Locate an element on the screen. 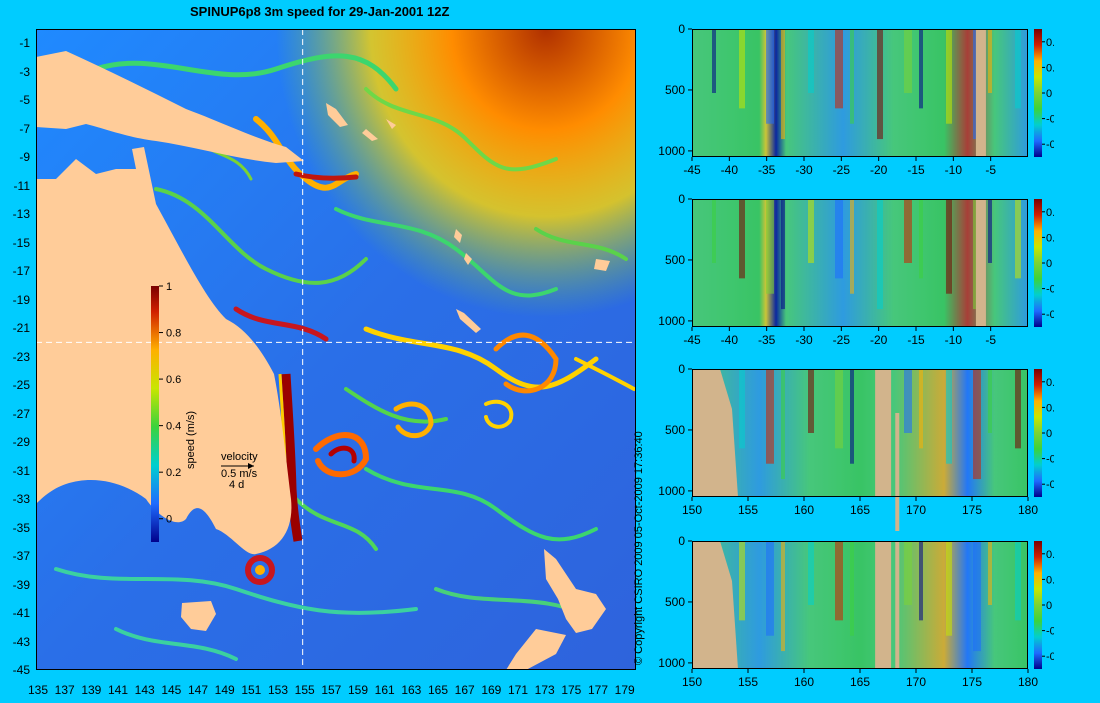 Image resolution: width=1100 pixels, height=703 pixels. section-x-tick-label: 170 is located at coordinates (916, 510).